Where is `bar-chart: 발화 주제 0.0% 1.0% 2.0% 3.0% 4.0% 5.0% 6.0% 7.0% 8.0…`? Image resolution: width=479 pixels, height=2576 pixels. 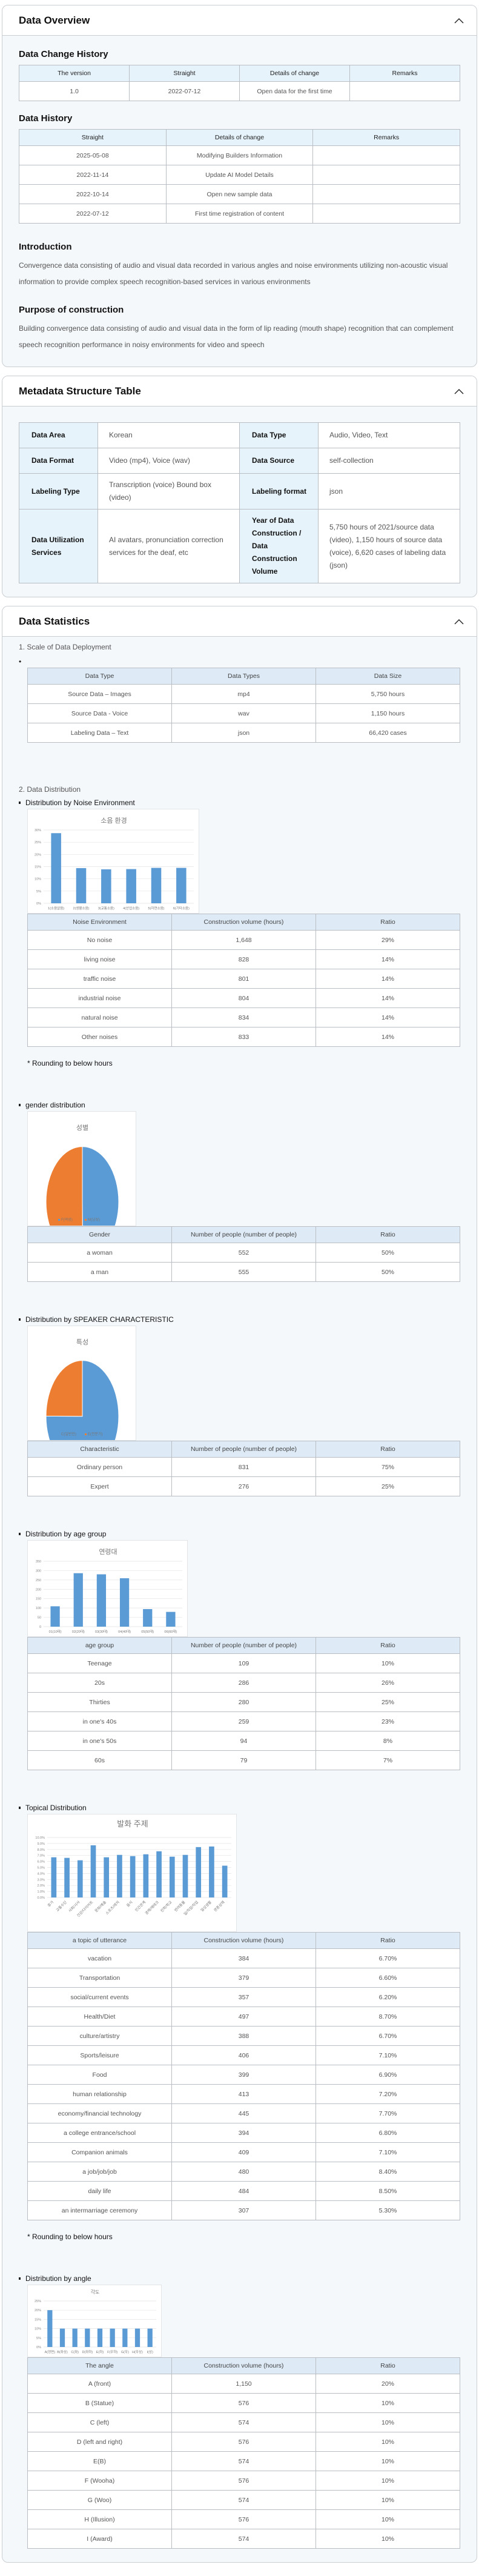
bar-chart: 발화 주제 0.0% 1.0% 2.0% 3.0% 4.0% 5.0% 6.0% 7.0% 8.0… is located at coordinates (132, 1873).